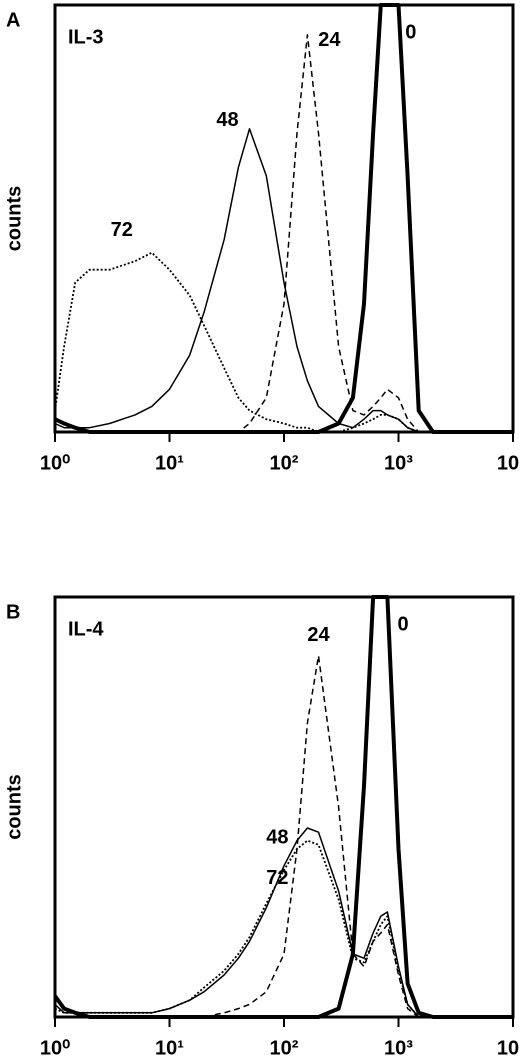 Image resolution: width=520 pixels, height=1062 pixels. Describe the element at coordinates (13, 612) in the screenshot. I see `panel-label: B` at that location.